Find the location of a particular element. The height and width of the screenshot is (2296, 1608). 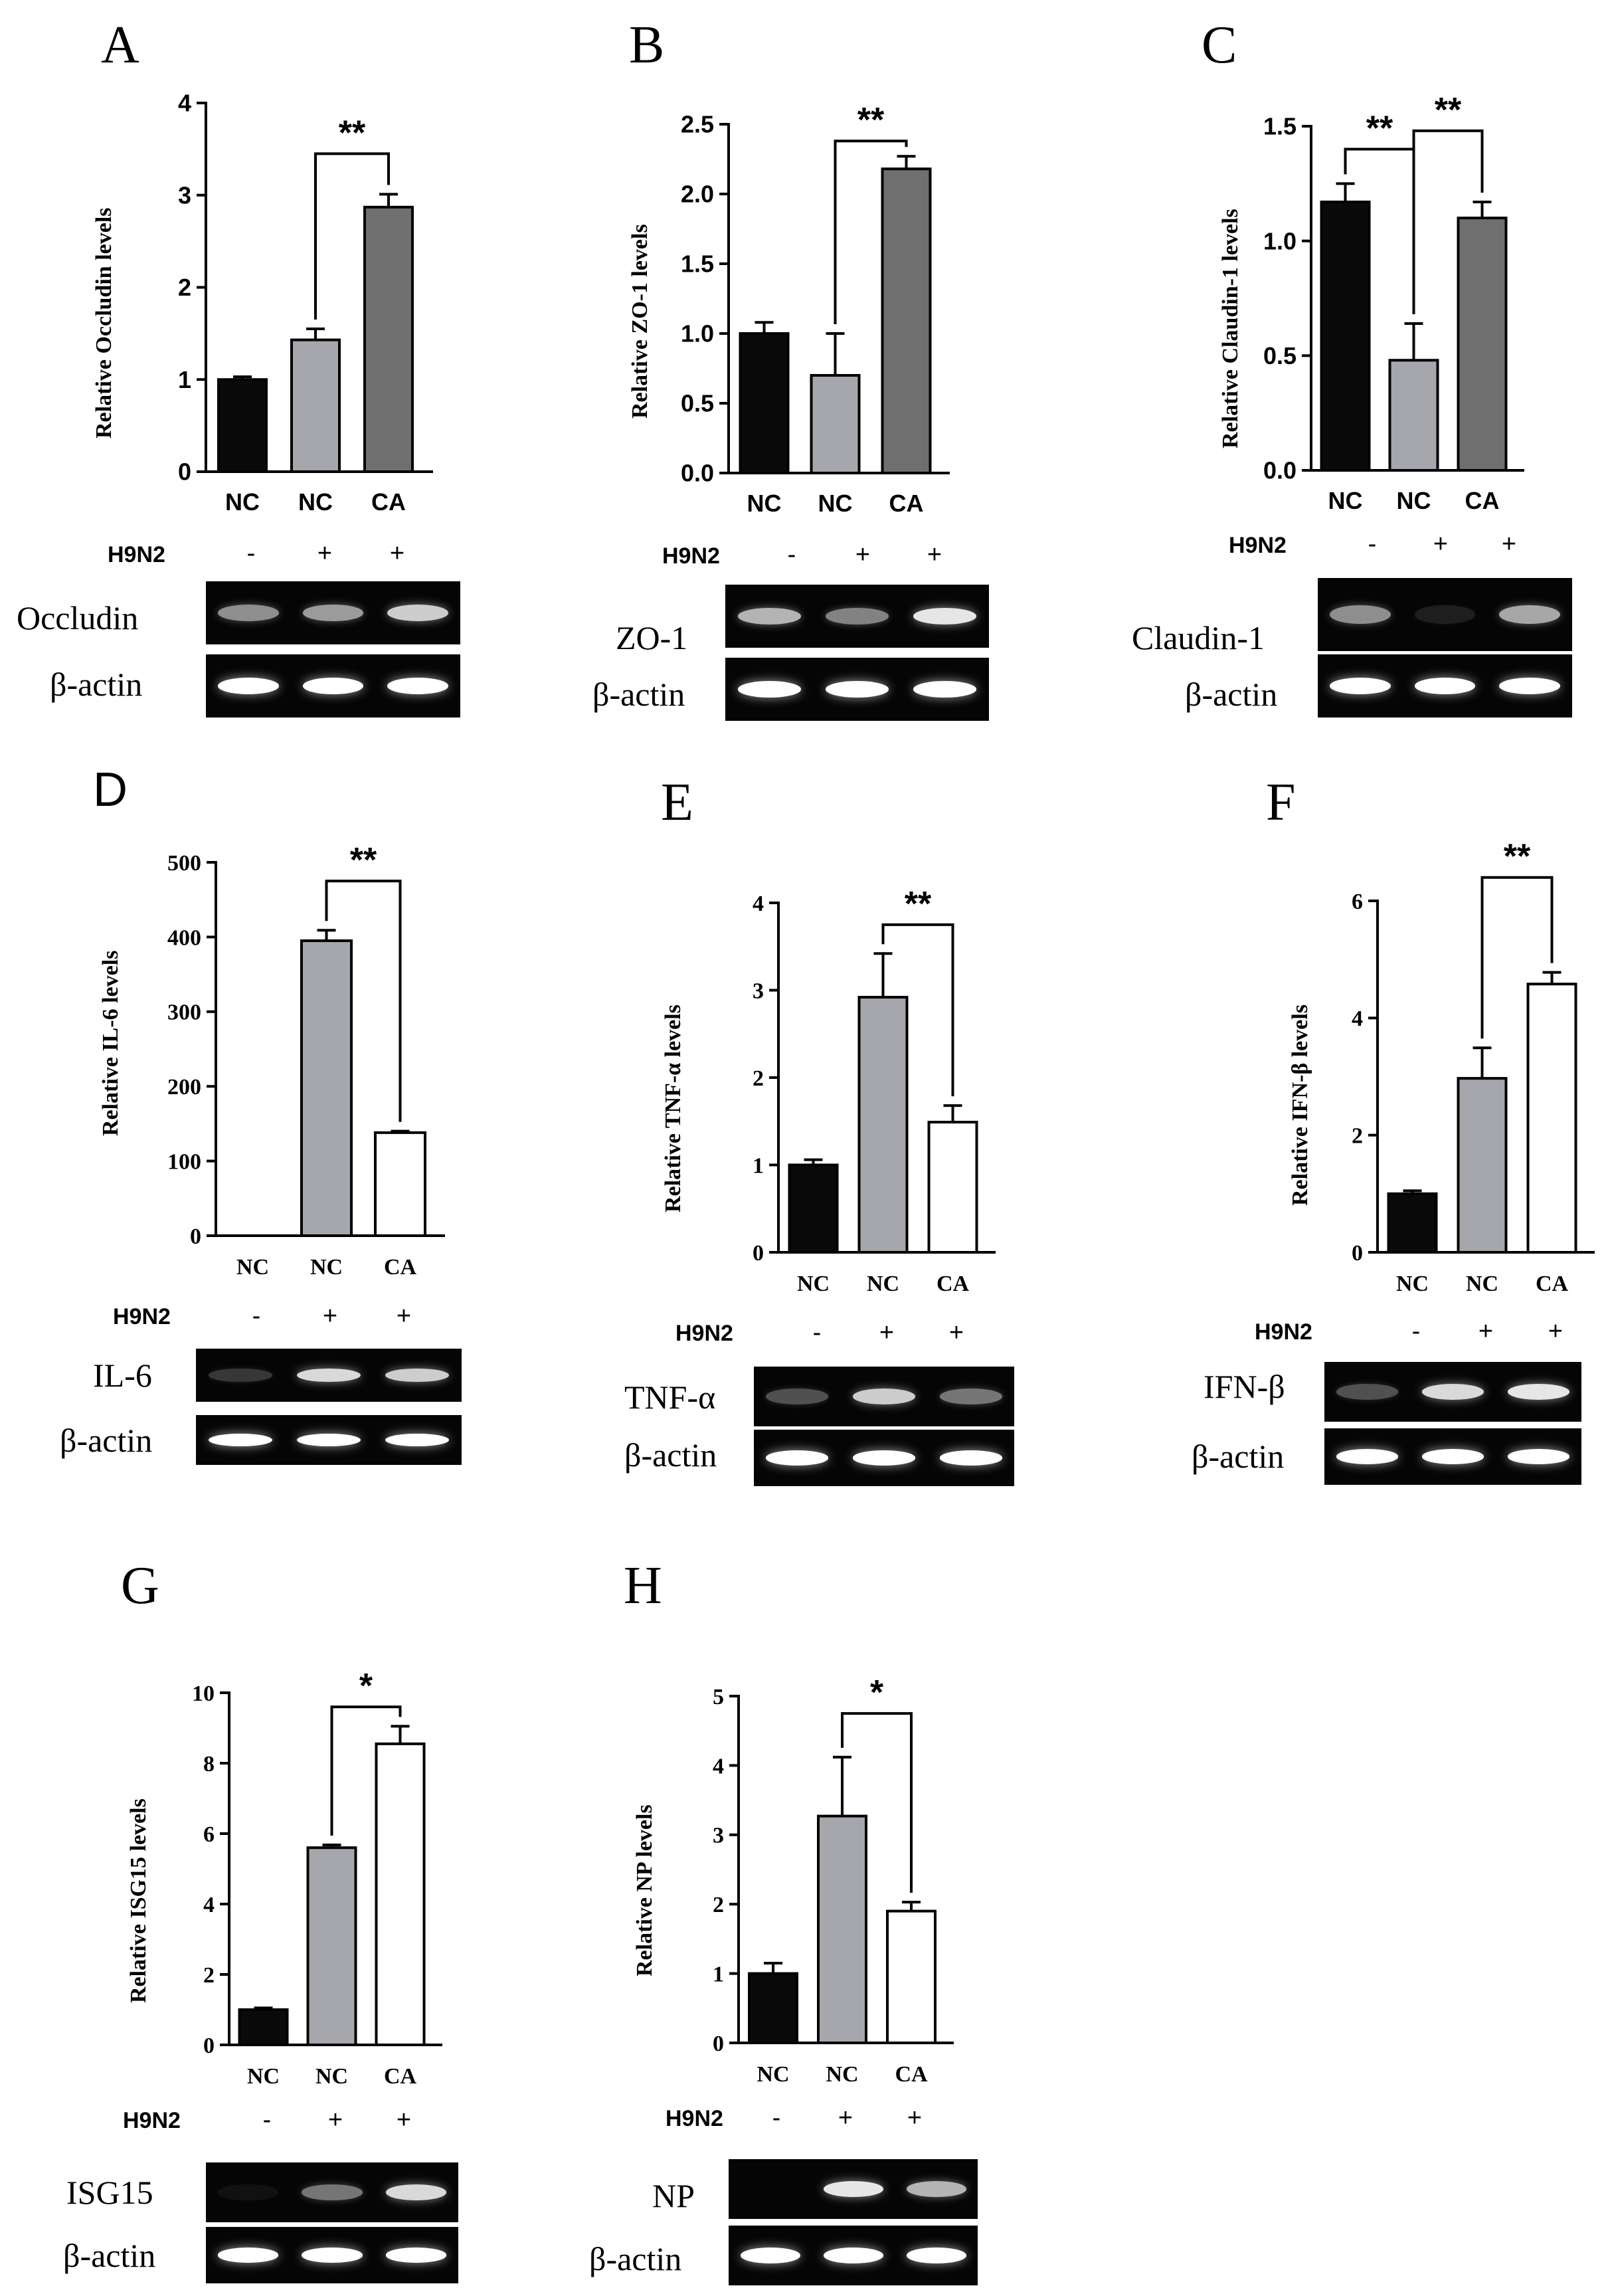

y-tick-label: 8 is located at coordinates (209, 1764).